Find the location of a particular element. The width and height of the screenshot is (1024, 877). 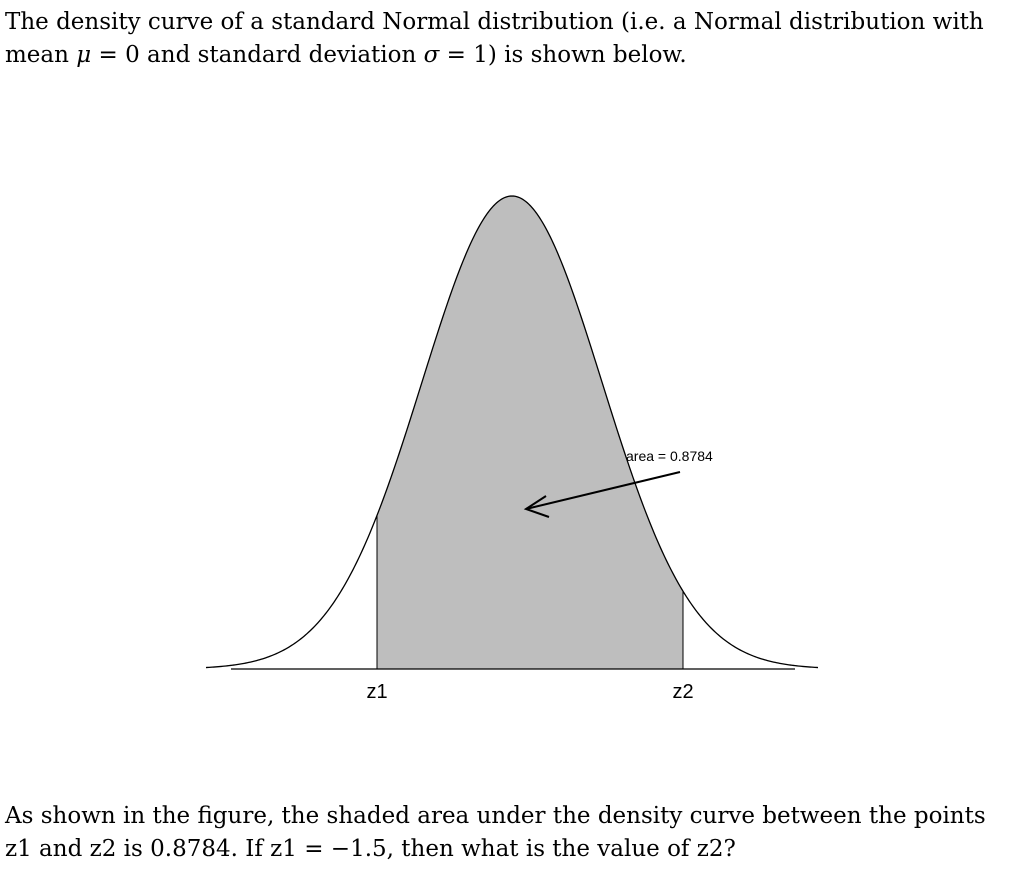

annotation-arrow-head is located at coordinates (536, 506).